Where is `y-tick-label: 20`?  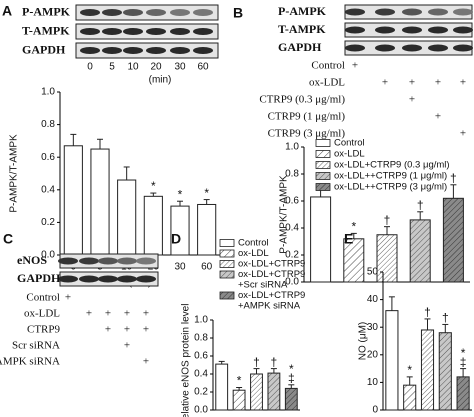
y-tick-label: 20 is located at coordinates (373, 354).